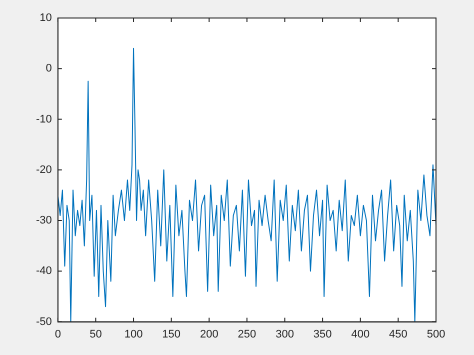 This screenshot has width=474, height=355. Describe the element at coordinates (96, 334) in the screenshot. I see `x-tick-label: 50` at that location.